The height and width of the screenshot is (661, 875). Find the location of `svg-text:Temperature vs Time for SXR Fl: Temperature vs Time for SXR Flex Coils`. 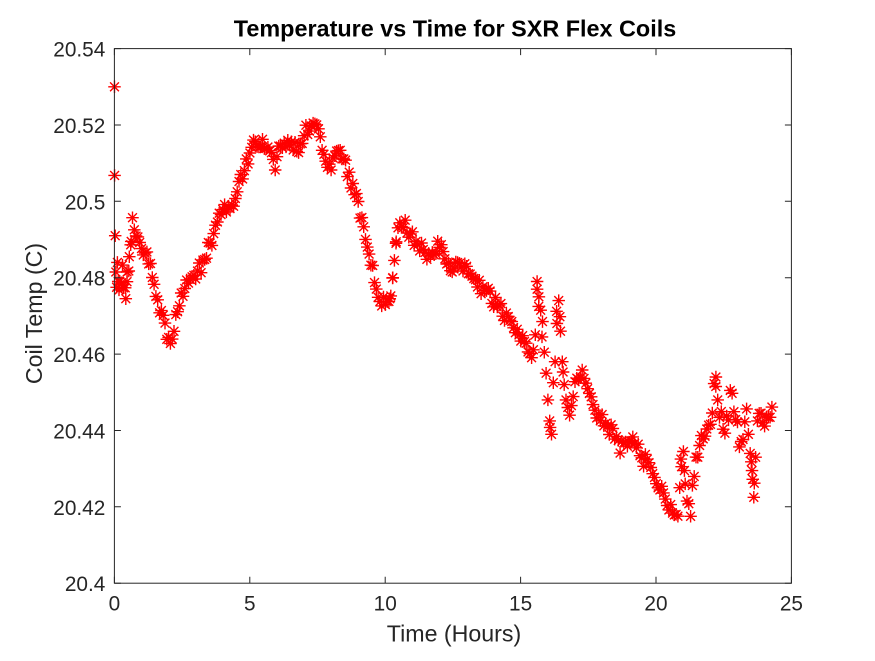

svg-text:Temperature vs Time for SXR Fl: Temperature vs Time for SXR Flex Coils is located at coordinates (455, 29).